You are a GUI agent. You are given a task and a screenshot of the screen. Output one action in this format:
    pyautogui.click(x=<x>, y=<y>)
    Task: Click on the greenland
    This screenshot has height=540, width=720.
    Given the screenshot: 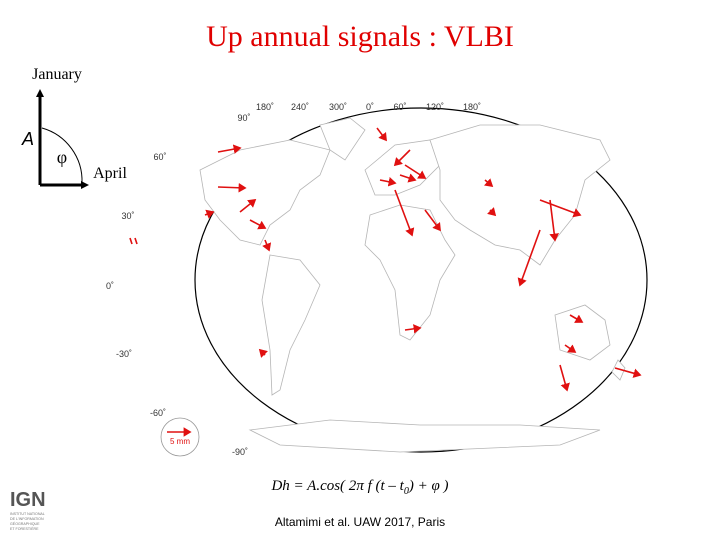 What is the action you would take?
    pyautogui.click(x=342, y=139)
    